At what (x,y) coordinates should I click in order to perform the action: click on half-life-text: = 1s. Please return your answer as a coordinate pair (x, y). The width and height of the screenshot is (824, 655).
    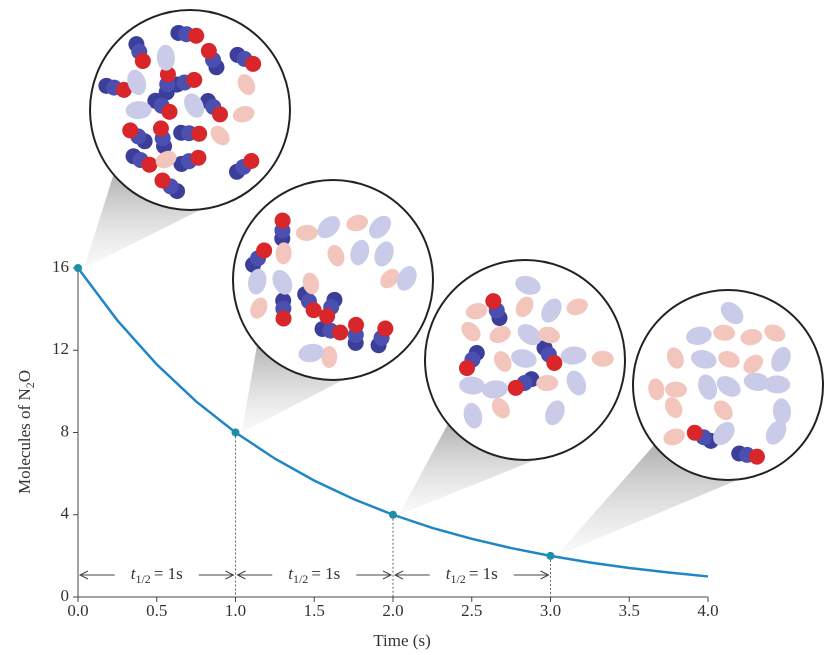
    Looking at the image, I should click on (325, 573).